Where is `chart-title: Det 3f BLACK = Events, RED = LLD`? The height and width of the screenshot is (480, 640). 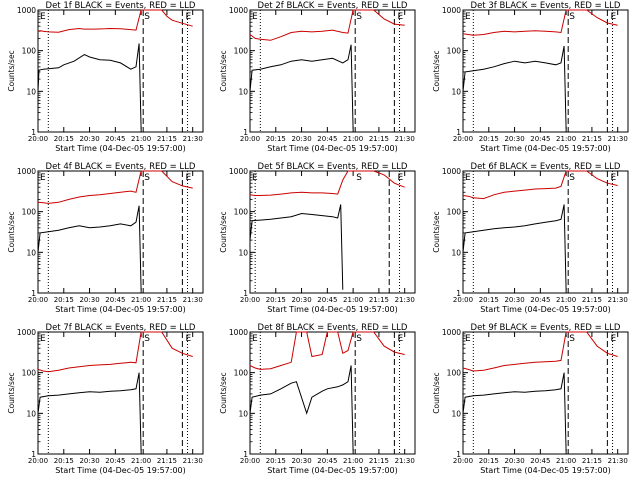
chart-title: Det 3f BLACK = Events, RED = LLD is located at coordinates (546, 6).